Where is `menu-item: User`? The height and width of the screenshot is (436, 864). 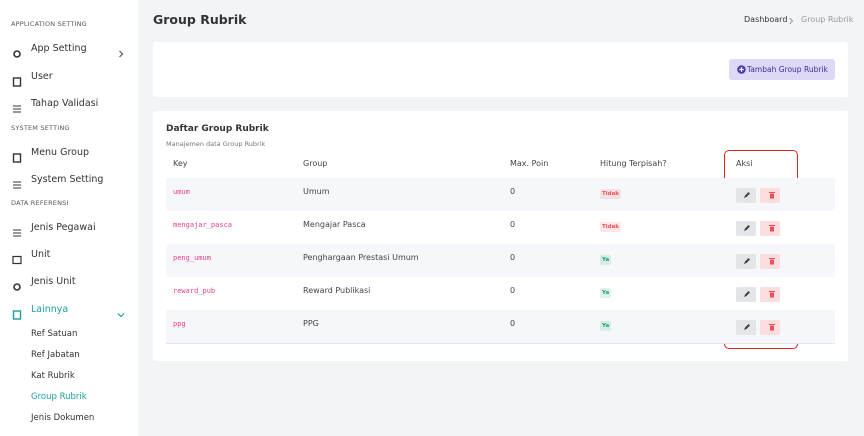
menu-item: User is located at coordinates (42, 76).